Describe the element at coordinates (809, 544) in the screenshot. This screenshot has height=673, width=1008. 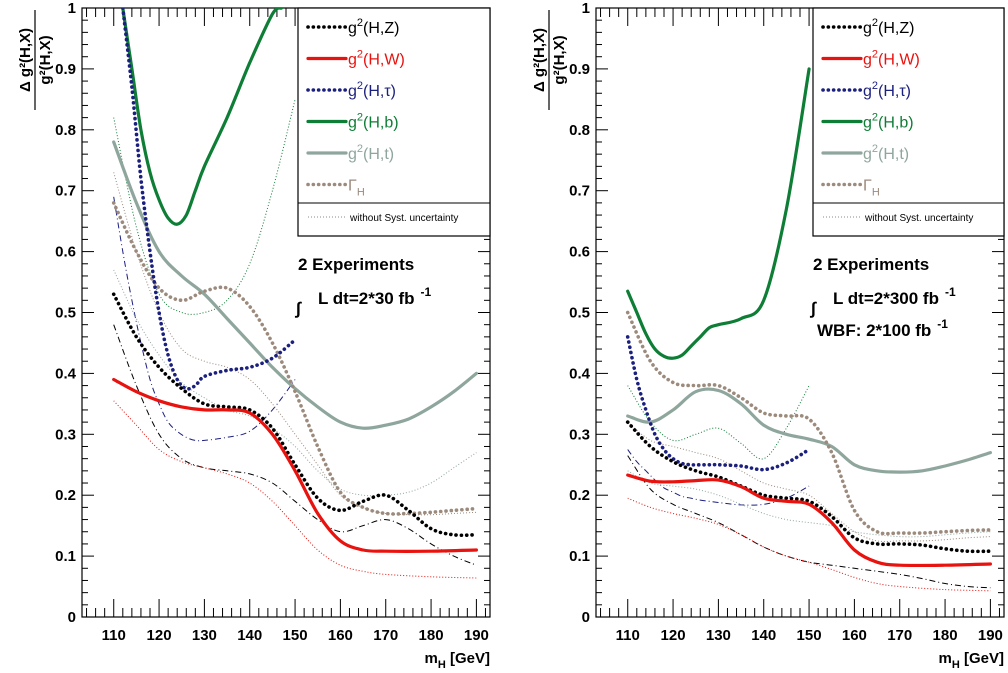
I see `series-line-w-no-syst` at that location.